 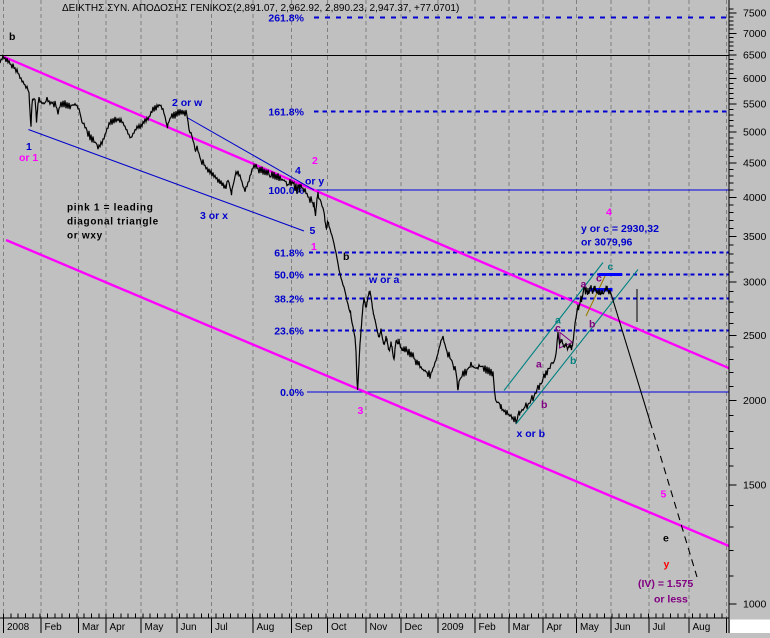 I want to click on svg-text: 3000, so click(x=755, y=282).